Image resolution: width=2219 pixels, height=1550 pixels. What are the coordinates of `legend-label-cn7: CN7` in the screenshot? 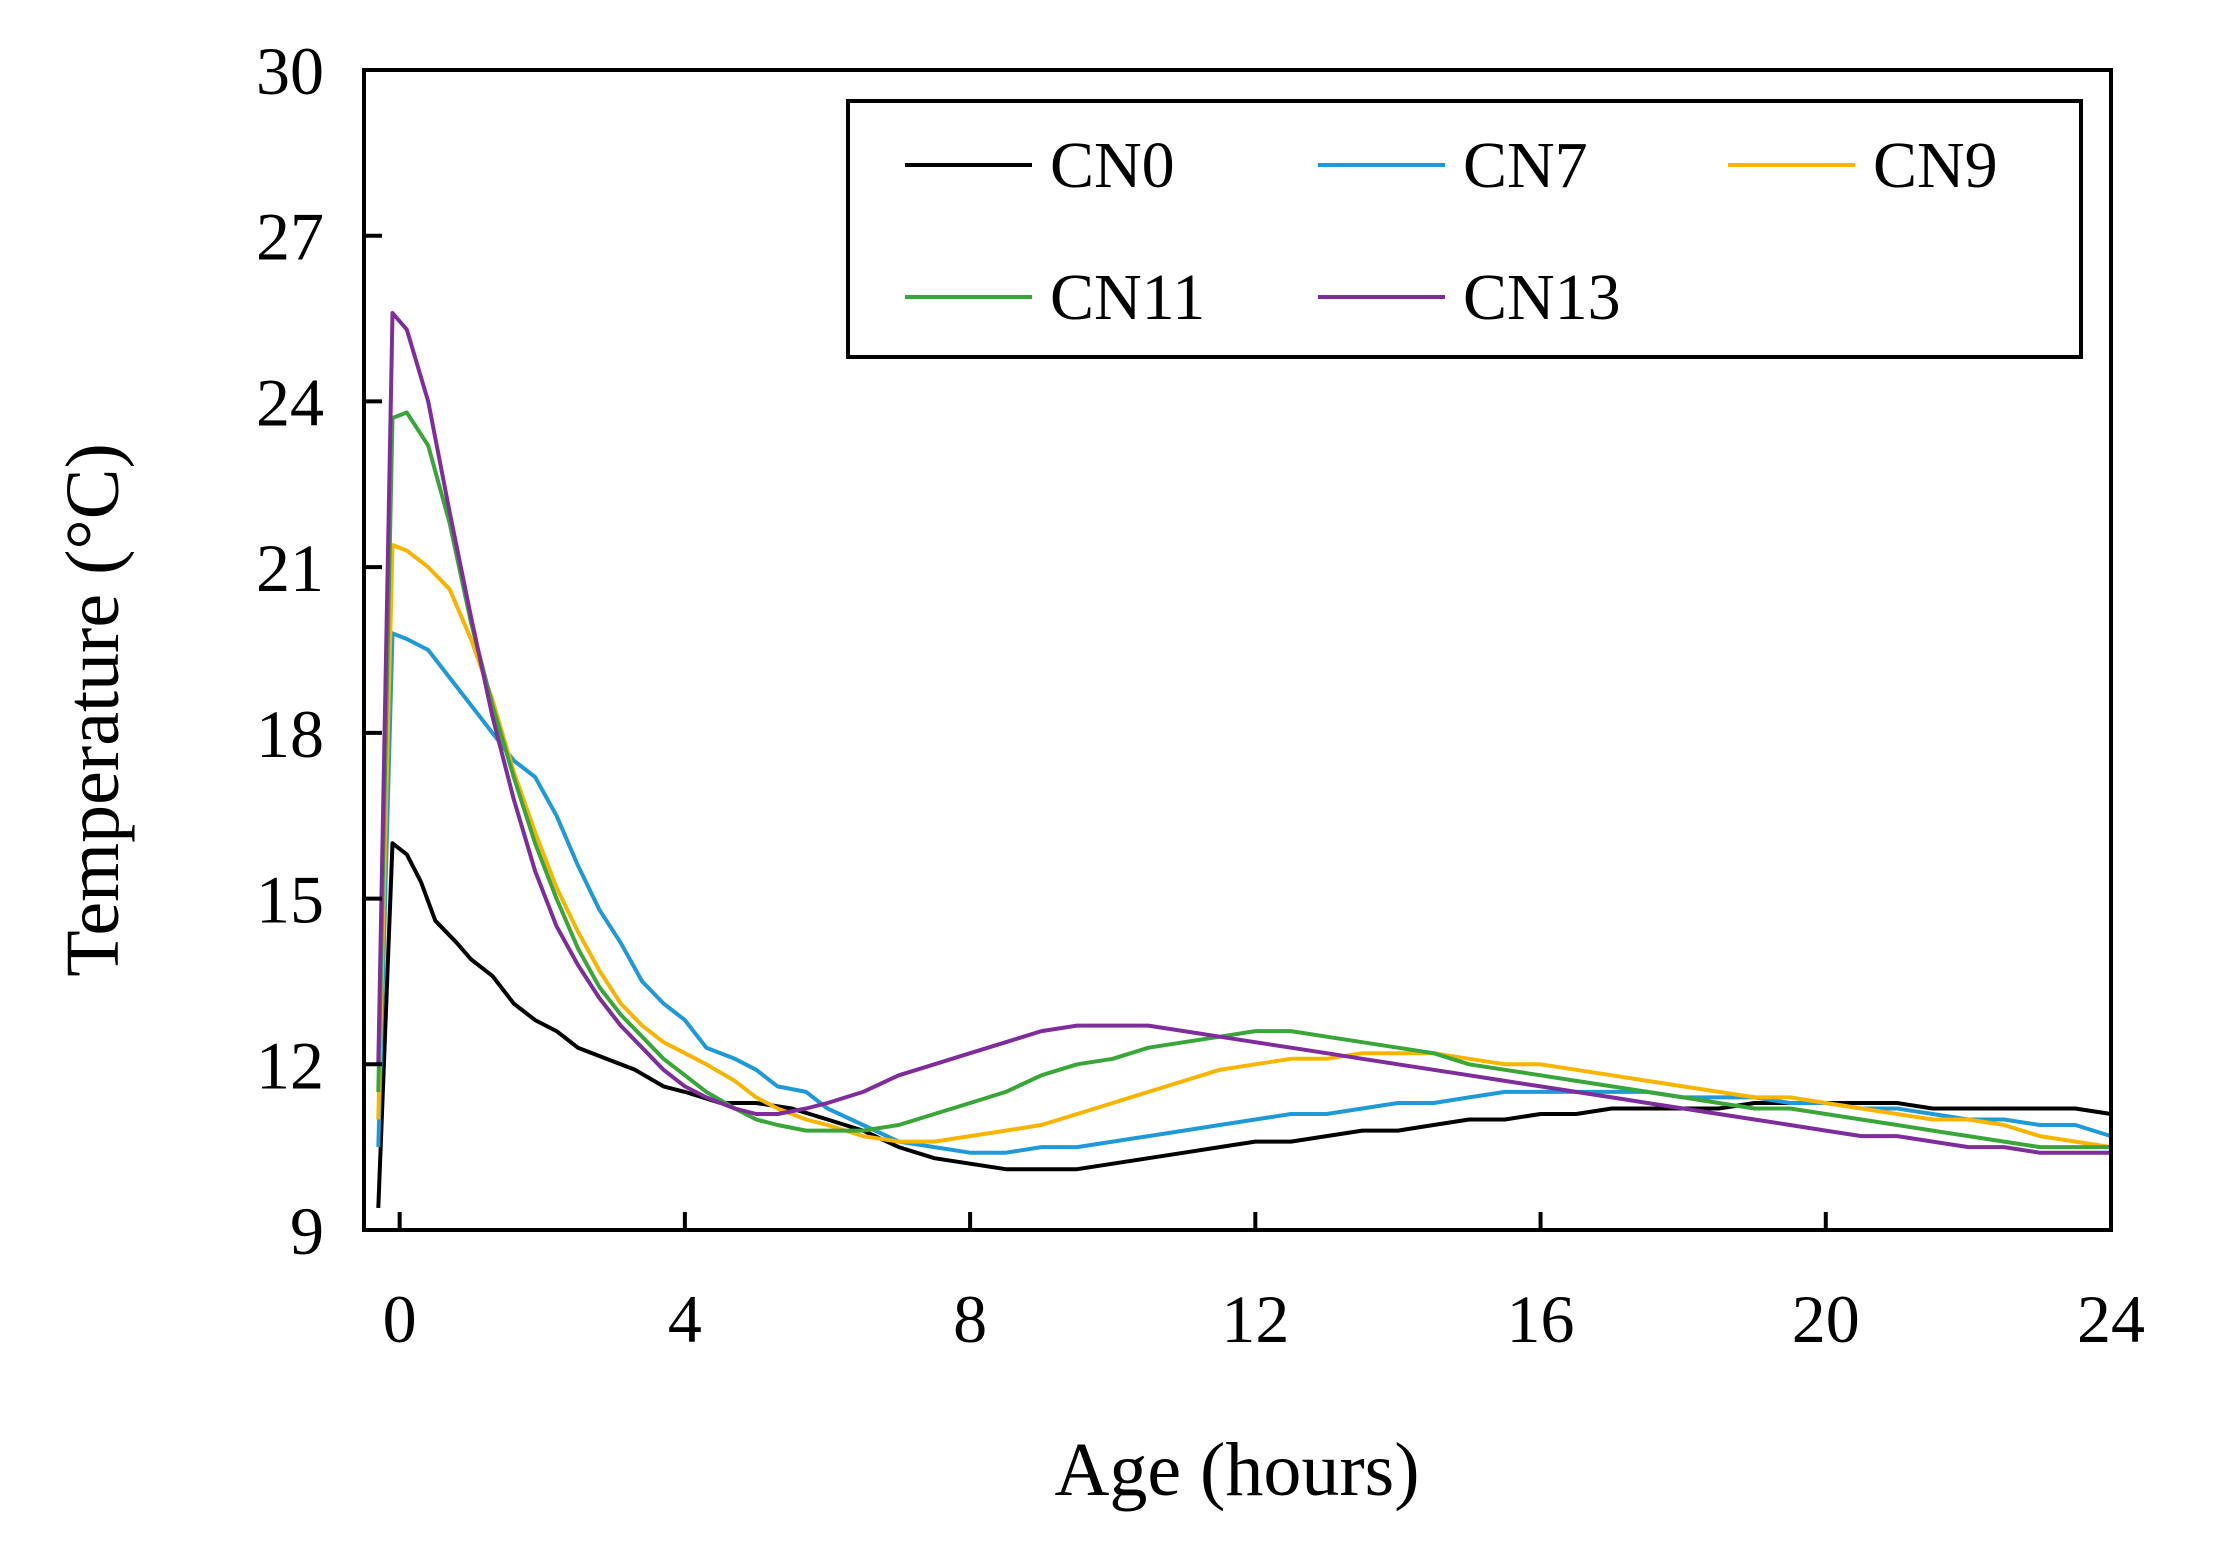 It's located at (1525, 165).